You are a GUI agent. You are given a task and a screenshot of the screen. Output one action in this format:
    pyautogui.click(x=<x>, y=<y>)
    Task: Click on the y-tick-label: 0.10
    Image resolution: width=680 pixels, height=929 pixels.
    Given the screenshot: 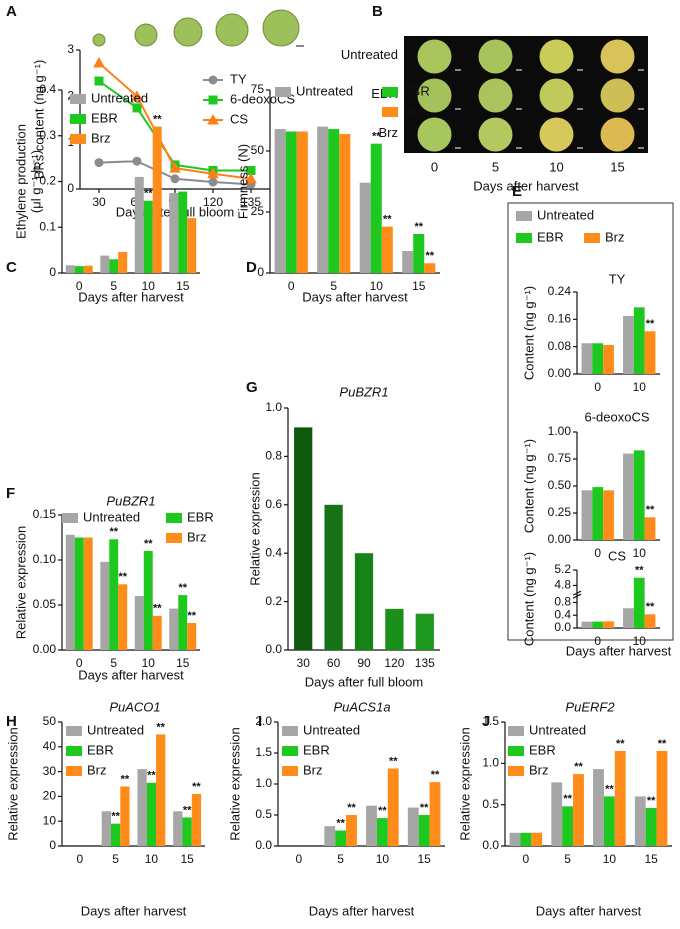 What is the action you would take?
    pyautogui.click(x=45, y=559)
    